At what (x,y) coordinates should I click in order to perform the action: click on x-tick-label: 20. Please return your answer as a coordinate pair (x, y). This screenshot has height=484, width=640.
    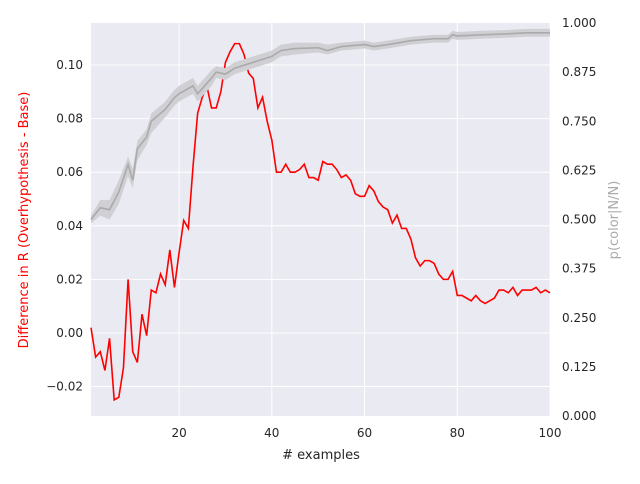
    Looking at the image, I should click on (178, 433).